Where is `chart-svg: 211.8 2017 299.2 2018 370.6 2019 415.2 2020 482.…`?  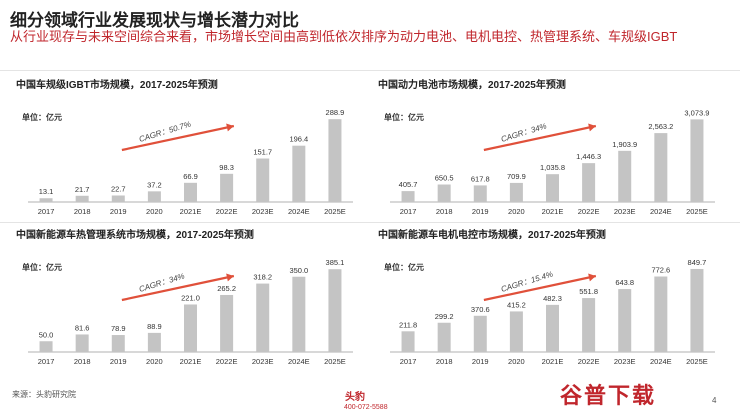 chart-svg: 211.8 2017 299.2 2018 370.6 2019 415.2 2020 482.… is located at coordinates (552, 312).